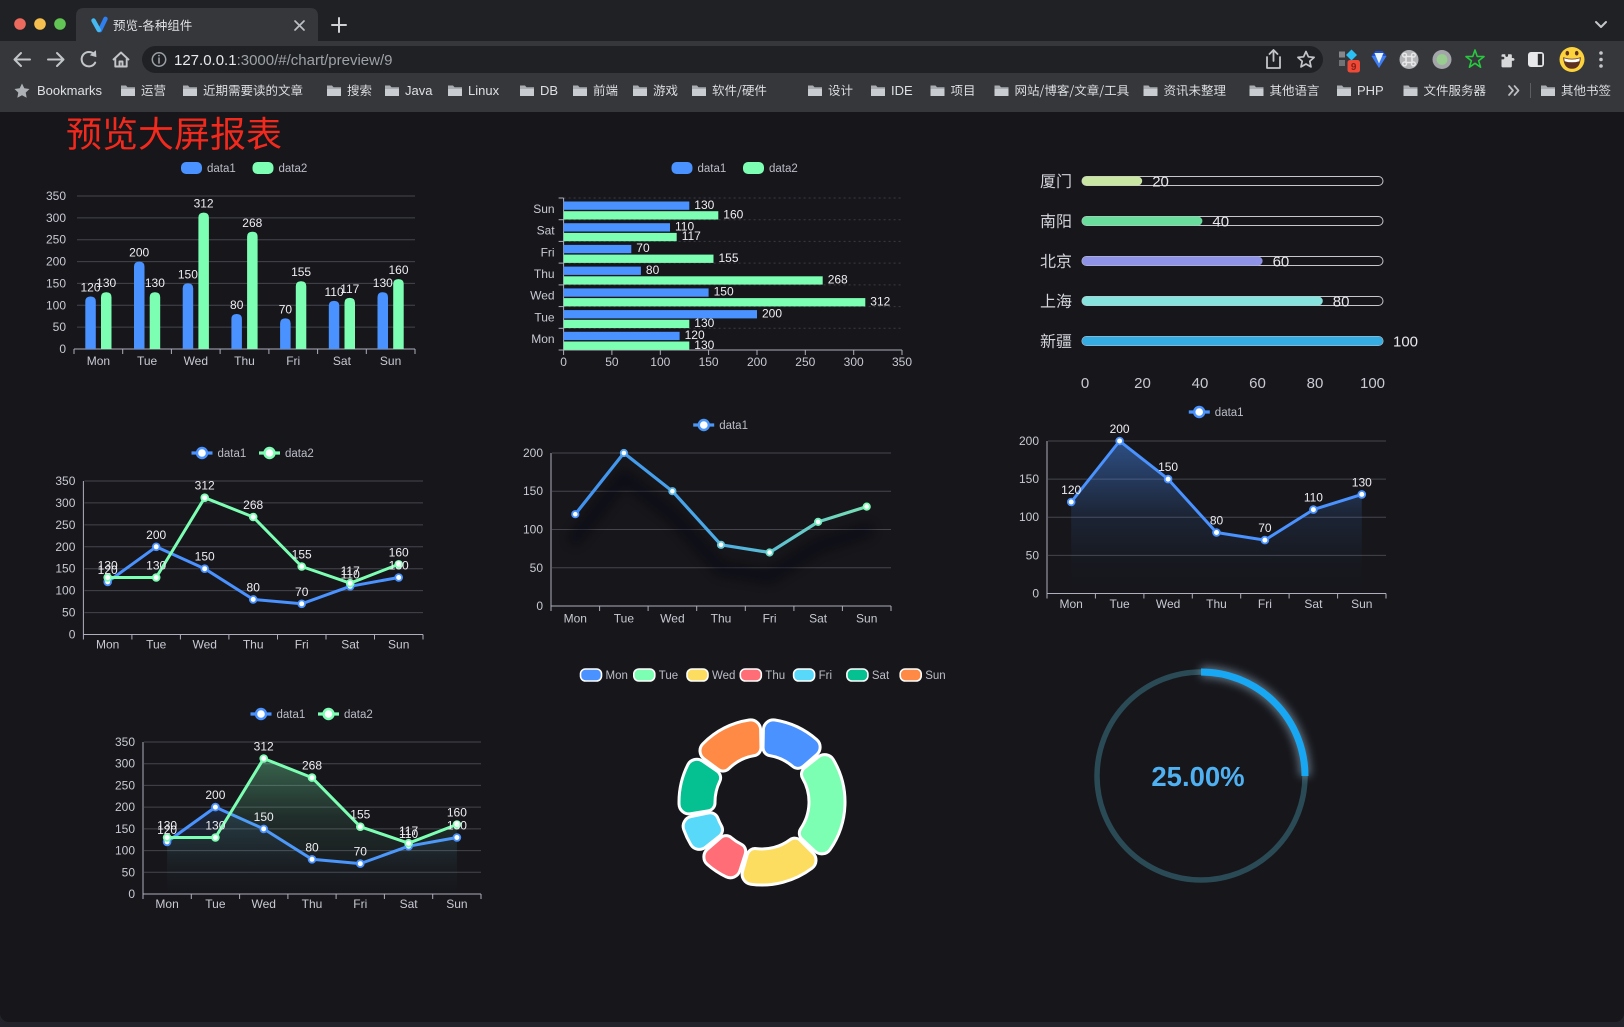 The width and height of the screenshot is (1624, 1027). What do you see at coordinates (1197, 776) in the screenshot?
I see `svg-text: 25.00%` at bounding box center [1197, 776].